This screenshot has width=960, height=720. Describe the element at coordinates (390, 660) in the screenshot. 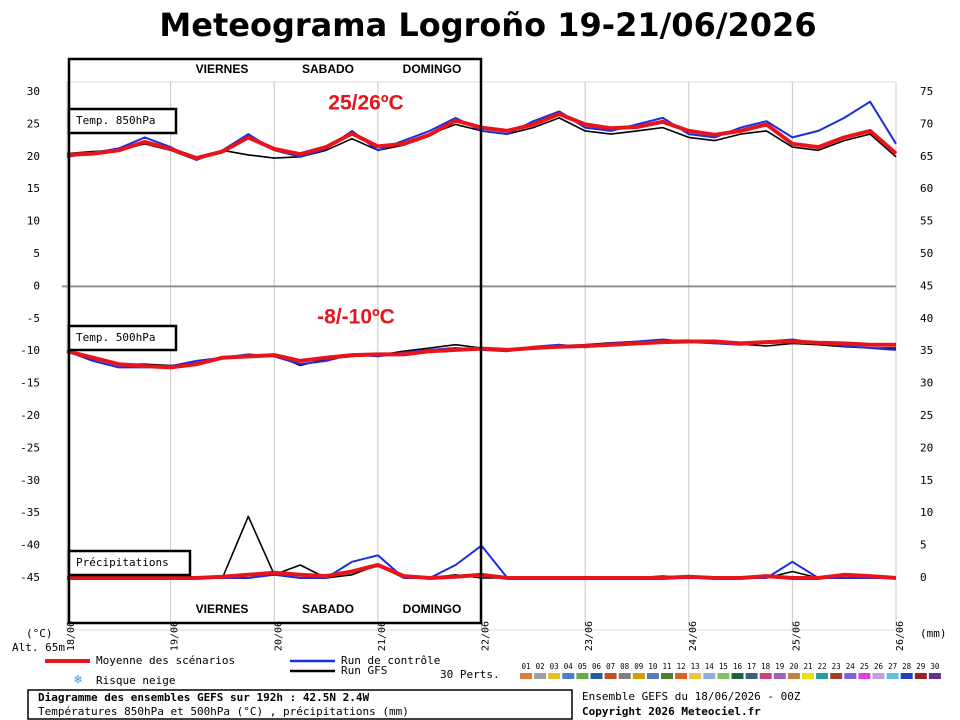

I see `legend-label: Run de contrôle` at that location.